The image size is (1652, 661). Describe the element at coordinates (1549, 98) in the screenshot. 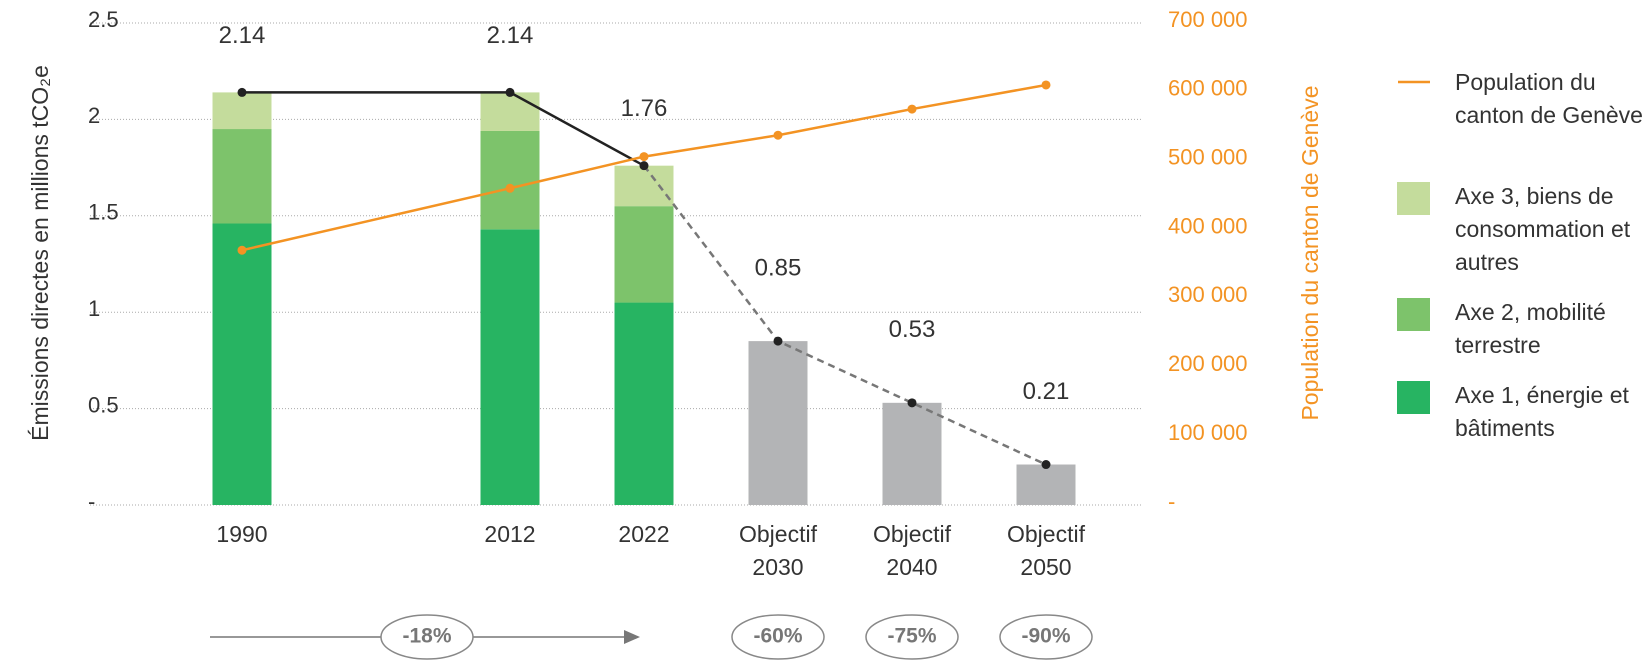

I see `legend-label: Population du canton de Genève` at that location.